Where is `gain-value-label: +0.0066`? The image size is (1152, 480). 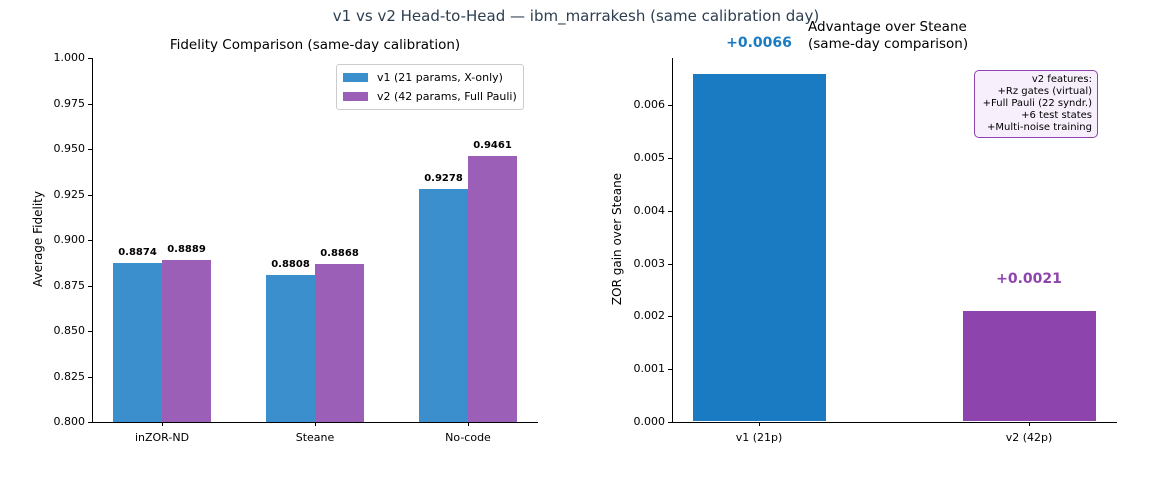 gain-value-label: +0.0066 is located at coordinates (759, 43).